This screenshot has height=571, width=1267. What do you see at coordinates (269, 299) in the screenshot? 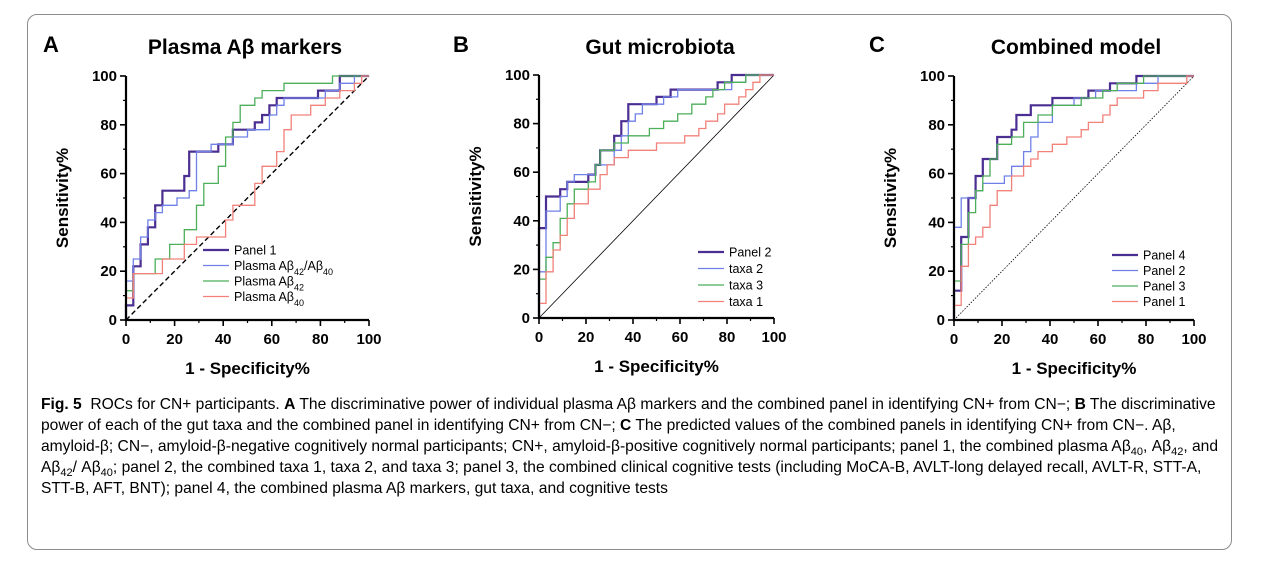
I see `legend-label: Plasma Aβ40` at bounding box center [269, 299].